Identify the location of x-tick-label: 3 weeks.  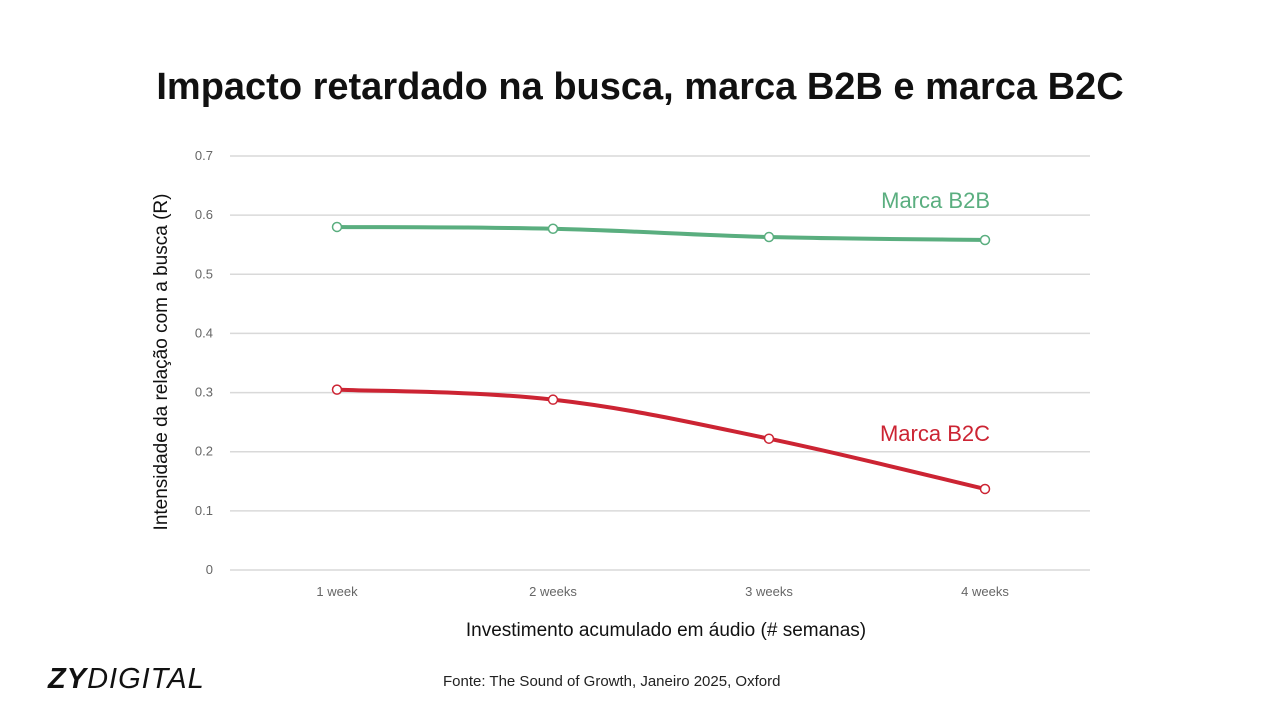
(769, 591).